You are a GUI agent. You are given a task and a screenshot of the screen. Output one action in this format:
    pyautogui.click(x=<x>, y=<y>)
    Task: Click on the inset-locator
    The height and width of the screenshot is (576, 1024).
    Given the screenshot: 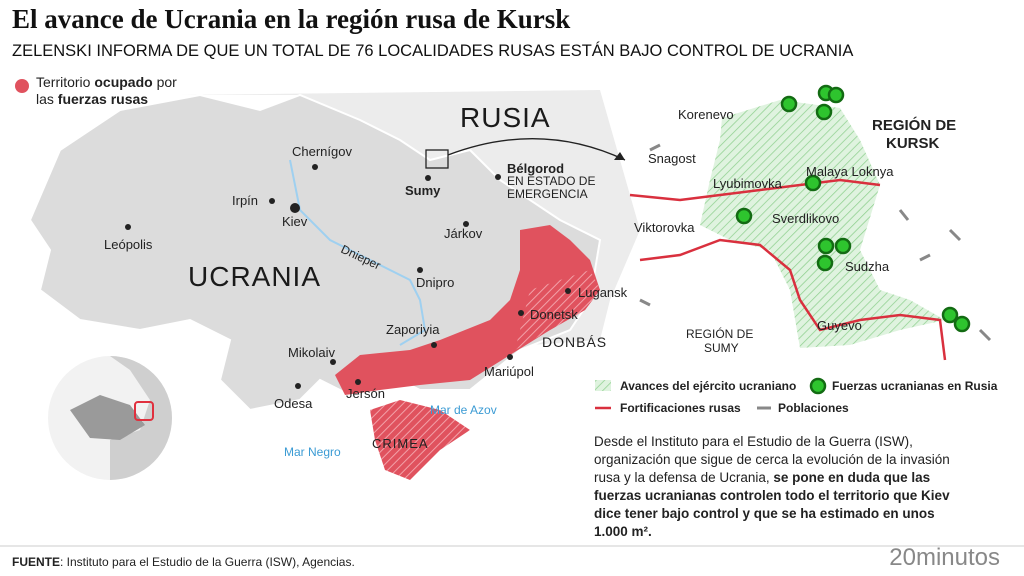 What is the action you would take?
    pyautogui.click(x=110, y=418)
    